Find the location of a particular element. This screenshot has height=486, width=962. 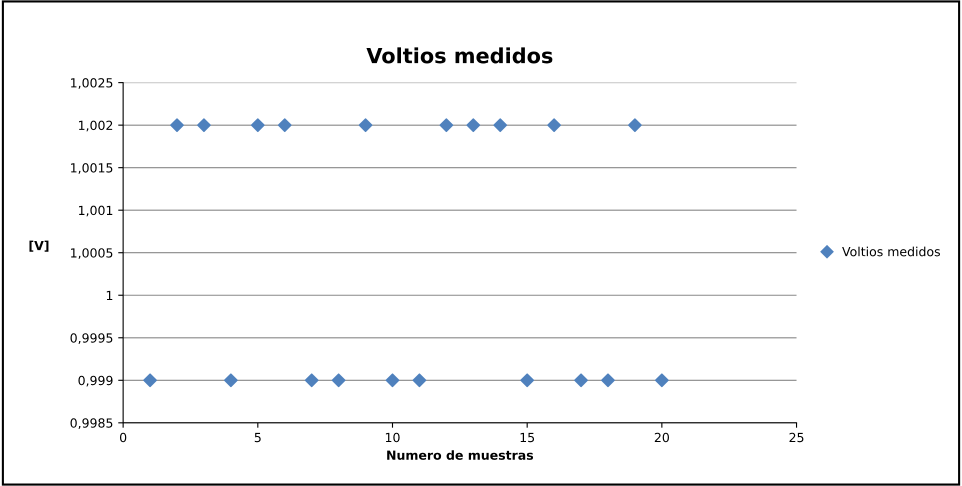

x-tick-label: 25 is located at coordinates (797, 437).